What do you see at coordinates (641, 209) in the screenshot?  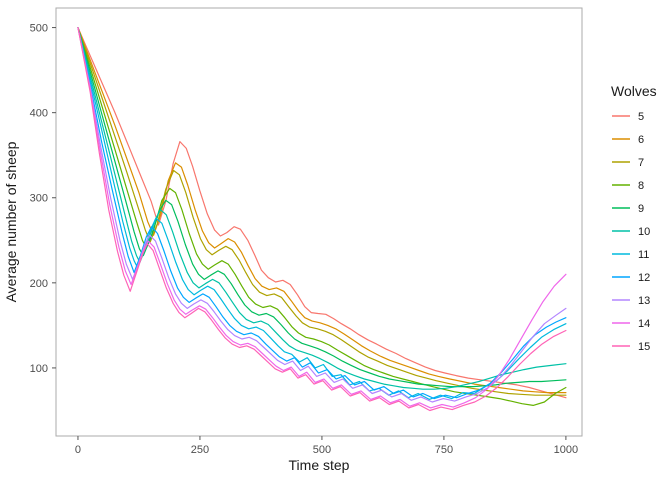 I see `legend-label: 9` at bounding box center [641, 209].